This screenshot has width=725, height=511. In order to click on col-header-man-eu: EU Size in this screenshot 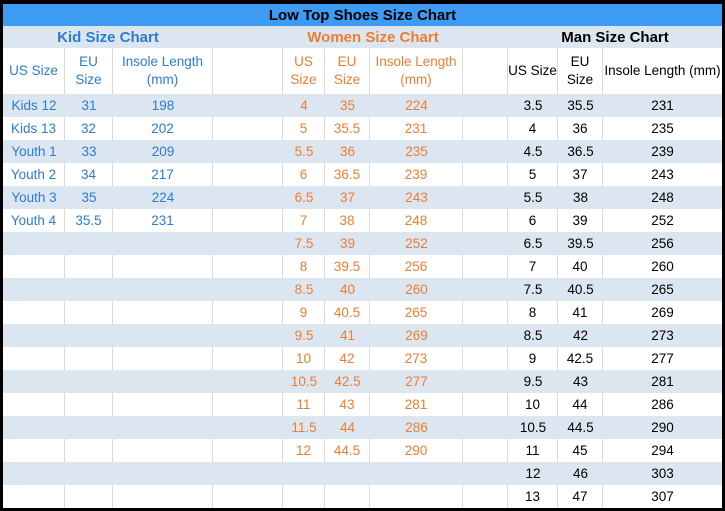, I will do `click(580, 71)`.